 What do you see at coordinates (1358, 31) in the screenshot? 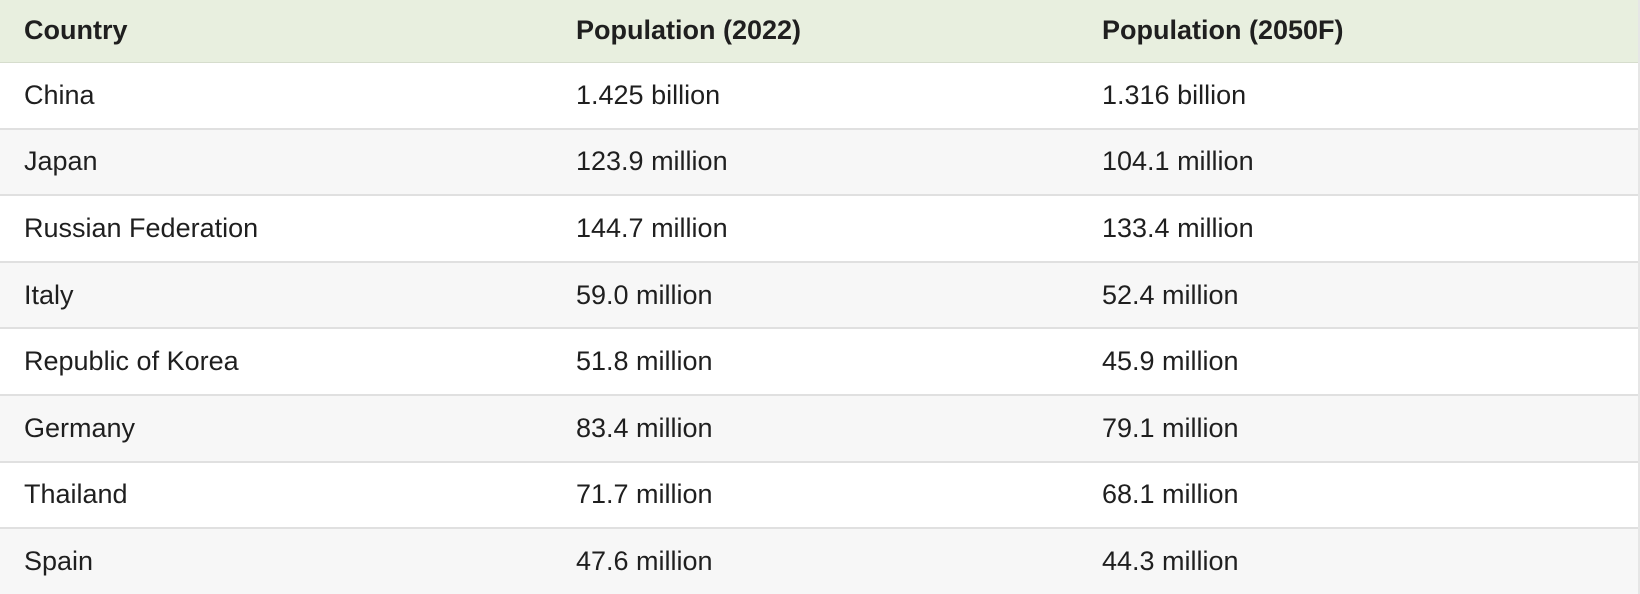
I see `header-population-2050f: Population (2050F)` at bounding box center [1358, 31].